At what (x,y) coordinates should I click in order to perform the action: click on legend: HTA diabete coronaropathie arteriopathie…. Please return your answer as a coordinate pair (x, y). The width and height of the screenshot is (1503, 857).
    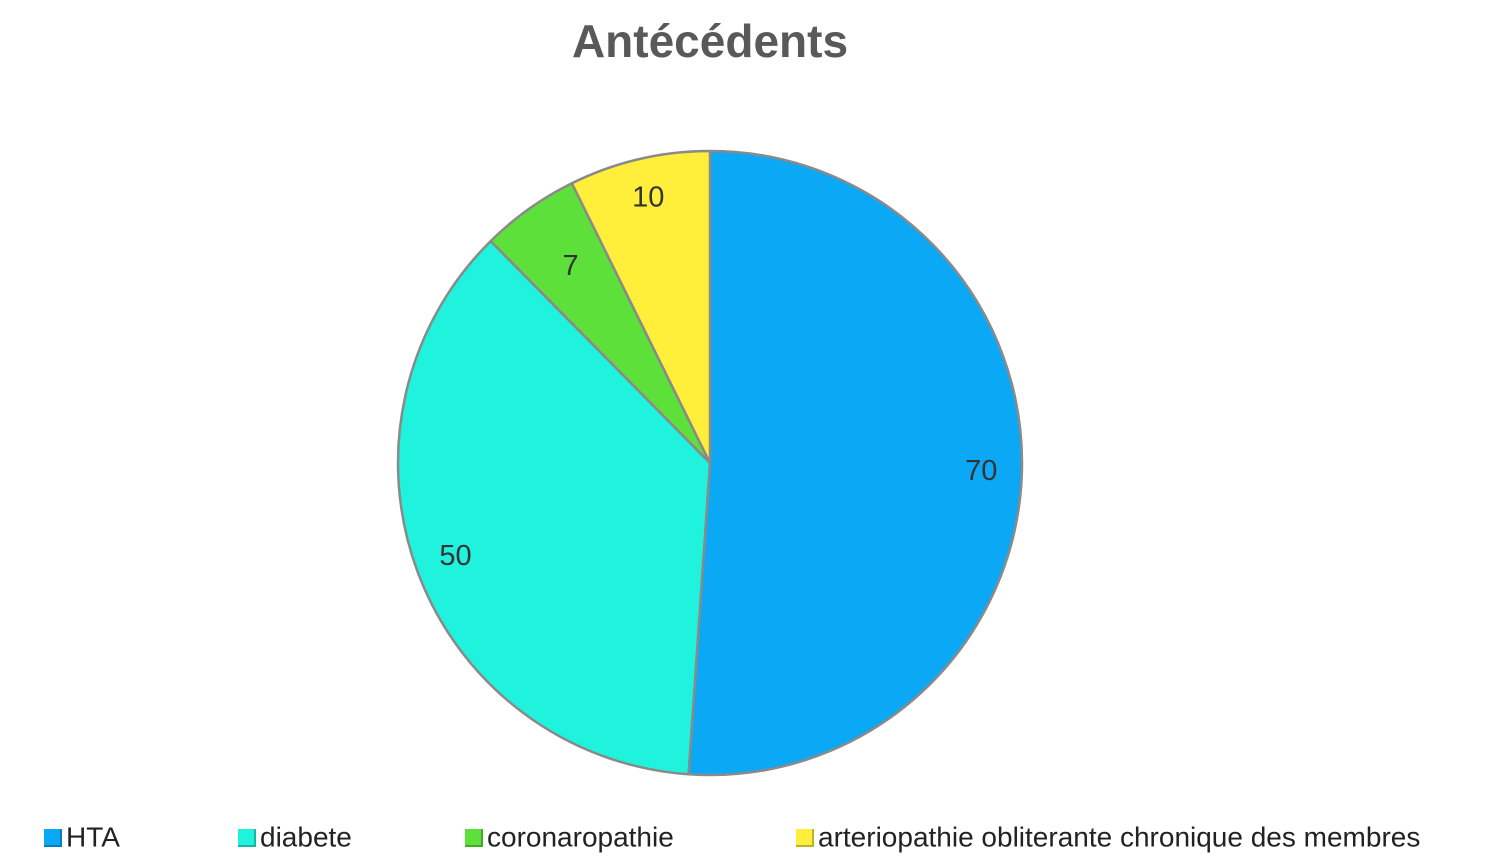
    Looking at the image, I should click on (773, 837).